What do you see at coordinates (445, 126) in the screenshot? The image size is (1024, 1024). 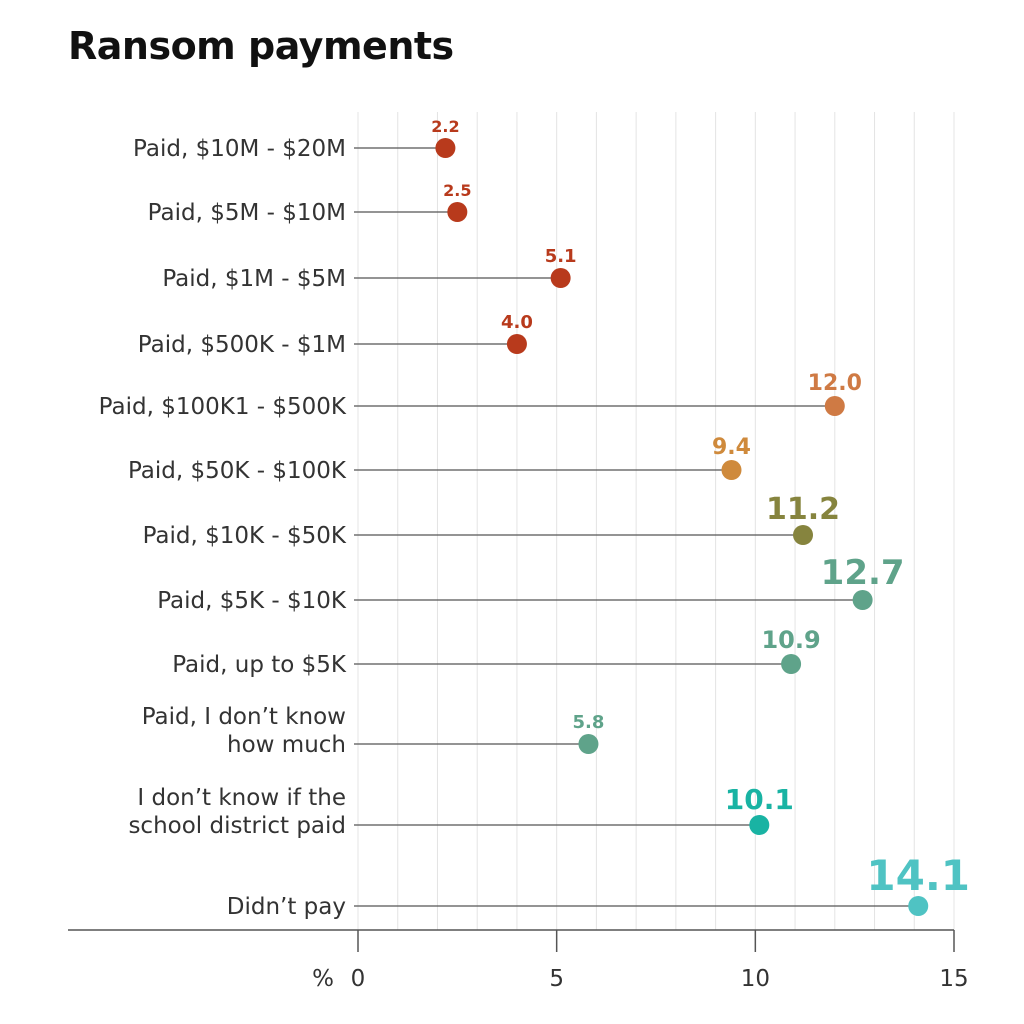 I see `value-label: 2.2` at bounding box center [445, 126].